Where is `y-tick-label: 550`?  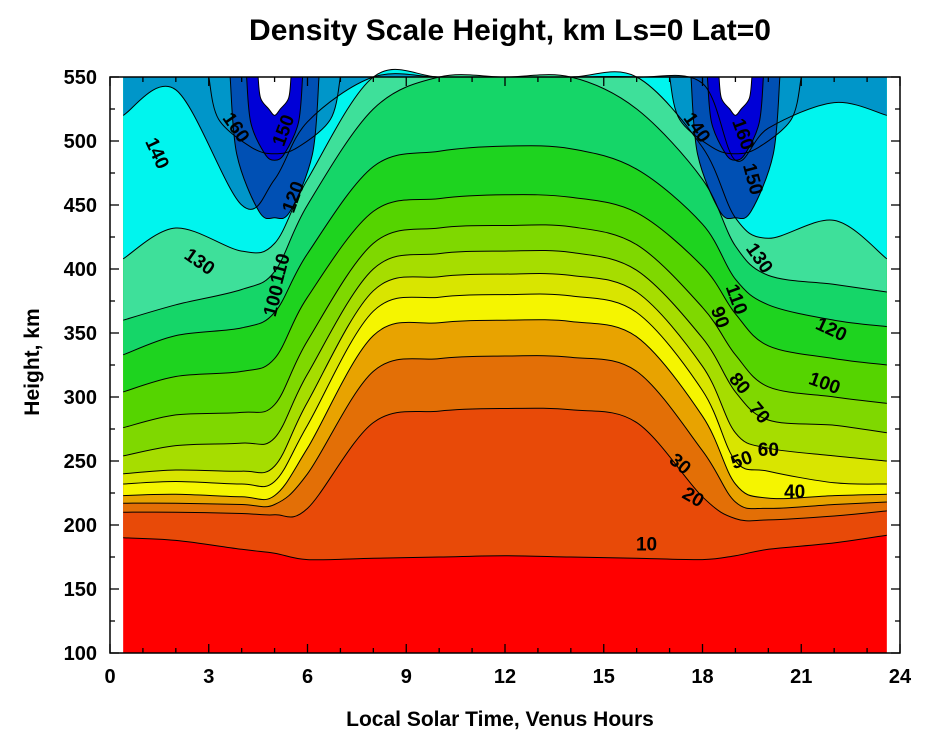 y-tick-label: 550 is located at coordinates (80, 78).